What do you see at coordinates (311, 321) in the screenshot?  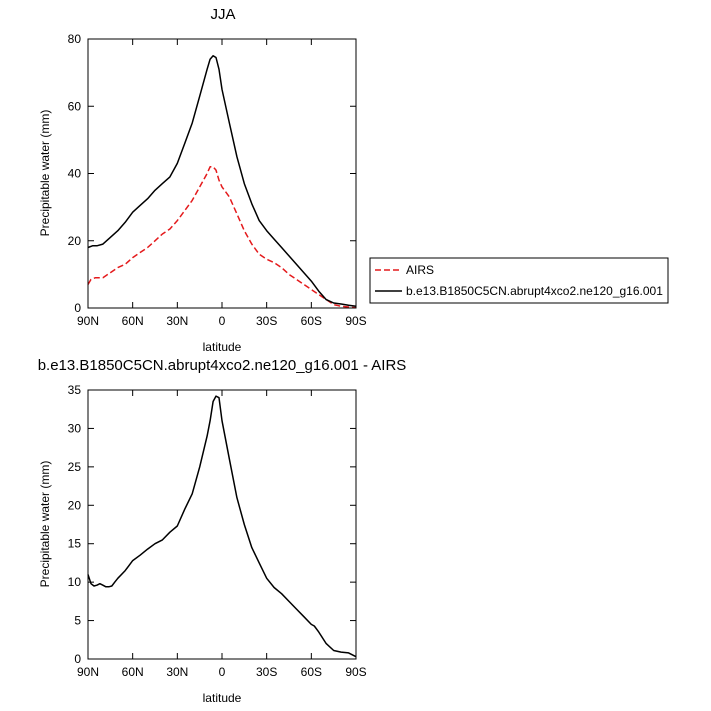 I see `top-x-tick-label-5: 60S` at bounding box center [311, 321].